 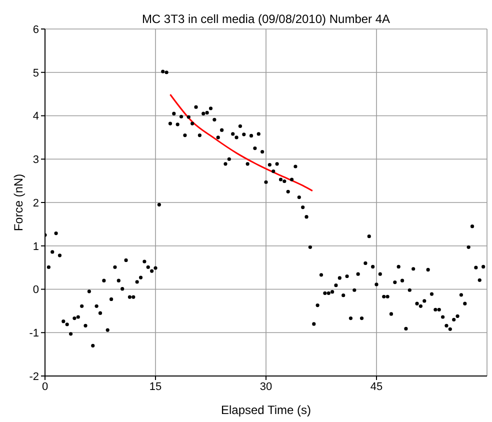 What do you see at coordinates (376, 386) in the screenshot?
I see `x-tick-label: 45` at bounding box center [376, 386].